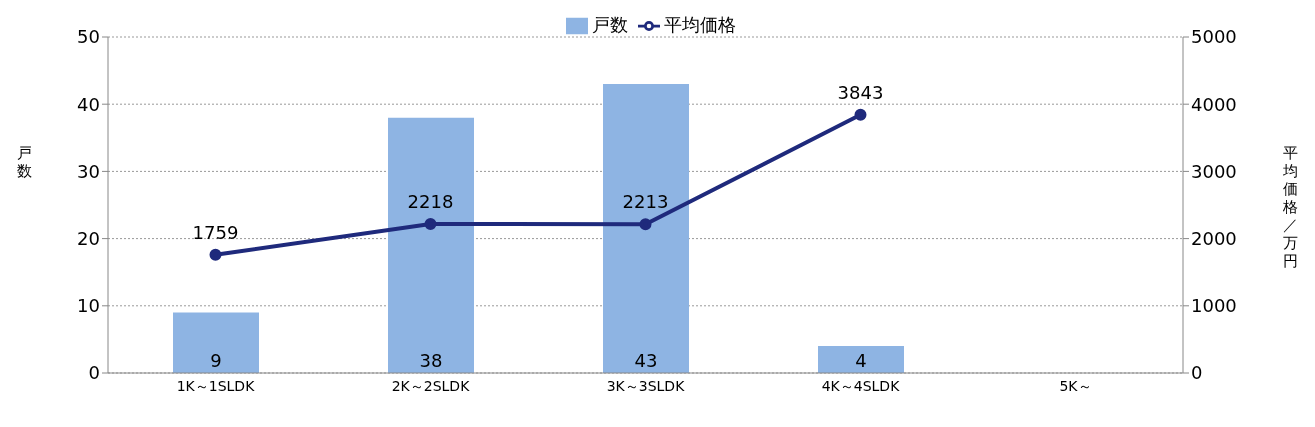 The image size is (1315, 427). What do you see at coordinates (645, 202) in the screenshot?
I see `data-label: 2213` at bounding box center [645, 202].